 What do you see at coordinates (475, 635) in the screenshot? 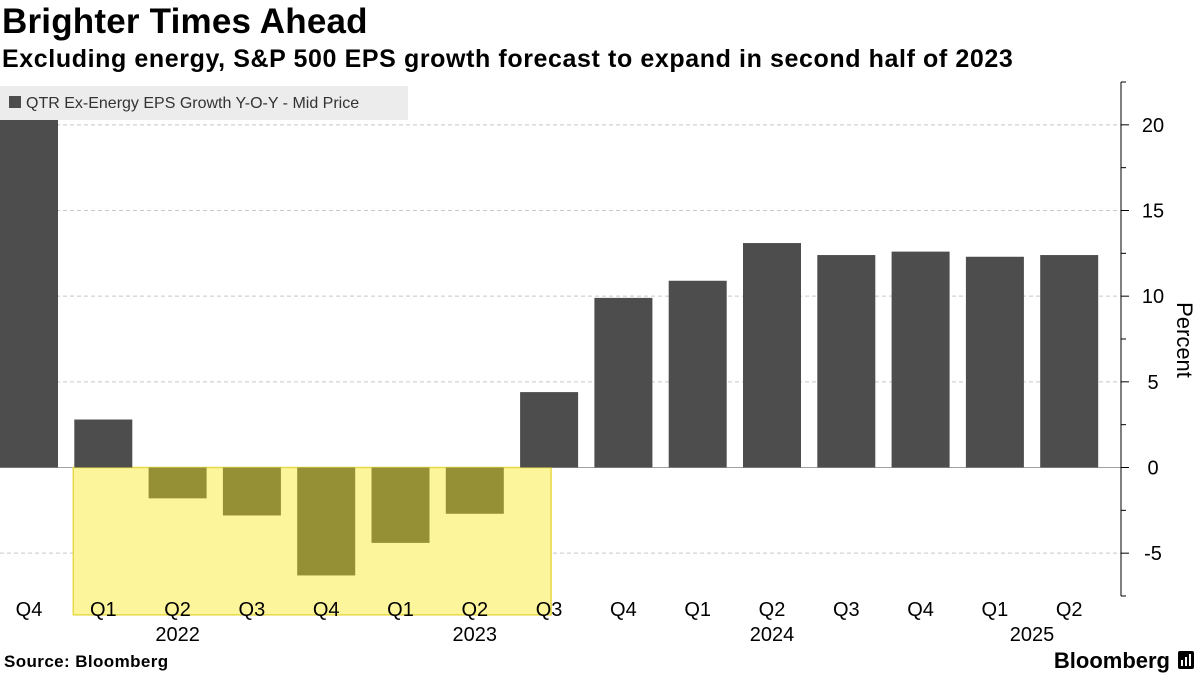
I see `x-year-label: 2023` at bounding box center [475, 635].